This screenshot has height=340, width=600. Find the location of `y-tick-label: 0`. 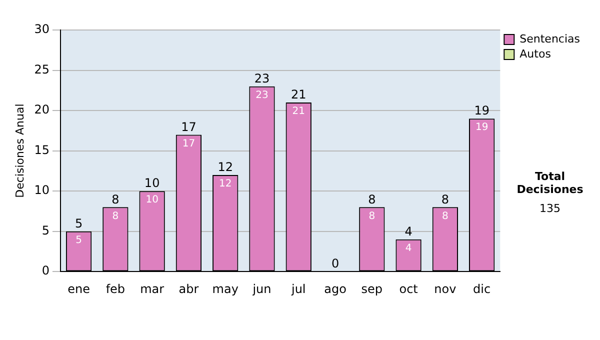

y-tick-label: 0 is located at coordinates (46, 271).